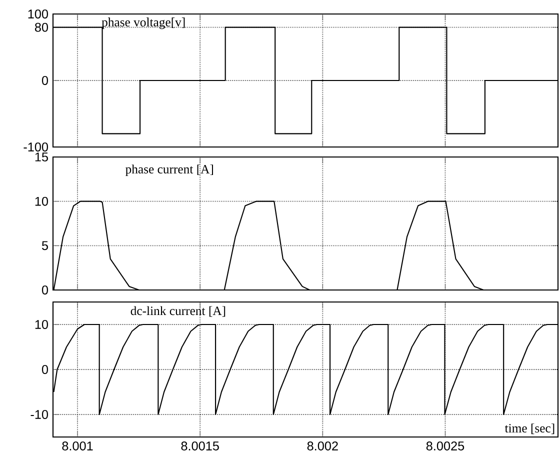 The image size is (560, 469). I want to click on x-tick-label: 8.001, so click(77, 445).